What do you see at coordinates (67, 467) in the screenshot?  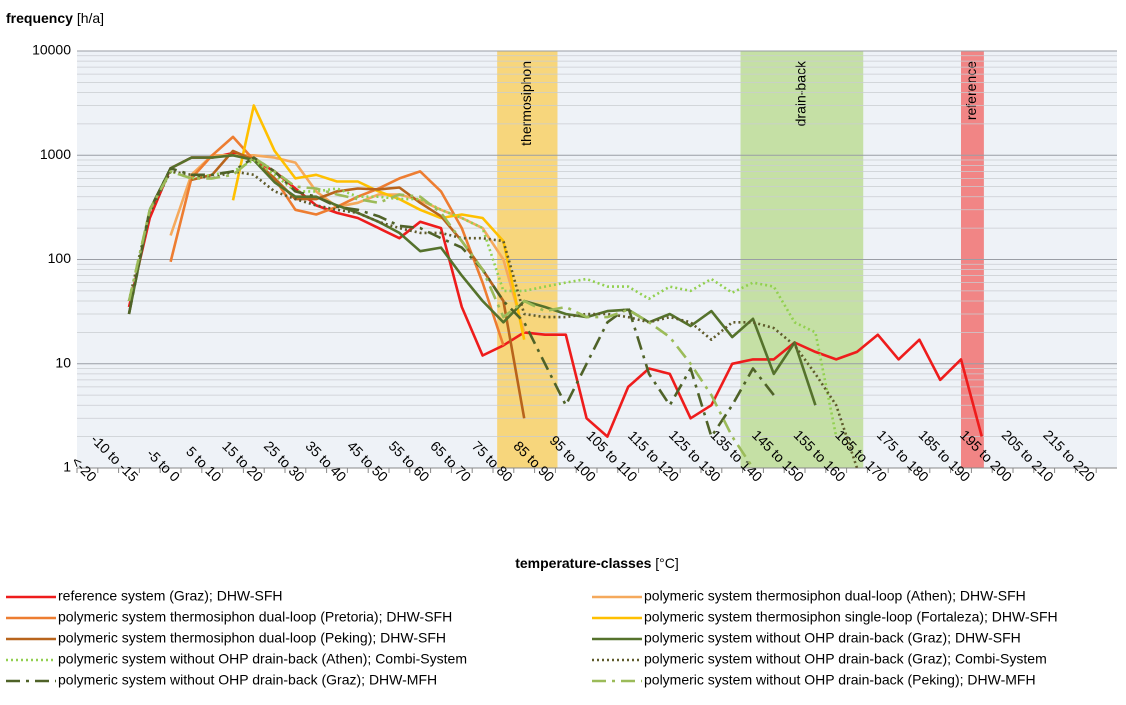 I see `y-tick-label: 1` at bounding box center [67, 467].